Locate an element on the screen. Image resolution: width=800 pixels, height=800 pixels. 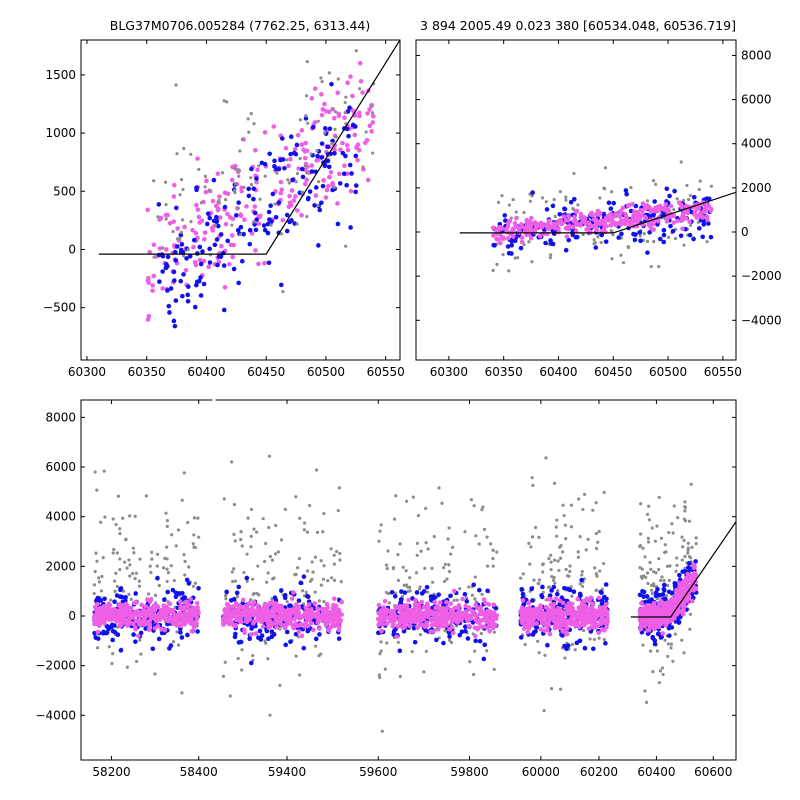
y-tick-label: 0 is located at coordinates (72, 249).